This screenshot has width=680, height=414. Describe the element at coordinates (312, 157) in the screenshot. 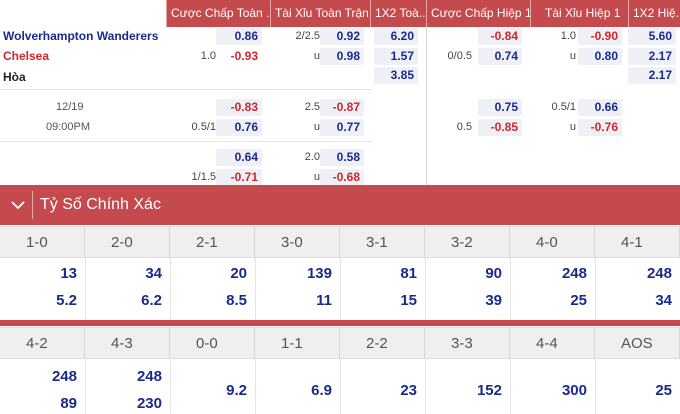

I see `ou-line: 2.0` at that location.